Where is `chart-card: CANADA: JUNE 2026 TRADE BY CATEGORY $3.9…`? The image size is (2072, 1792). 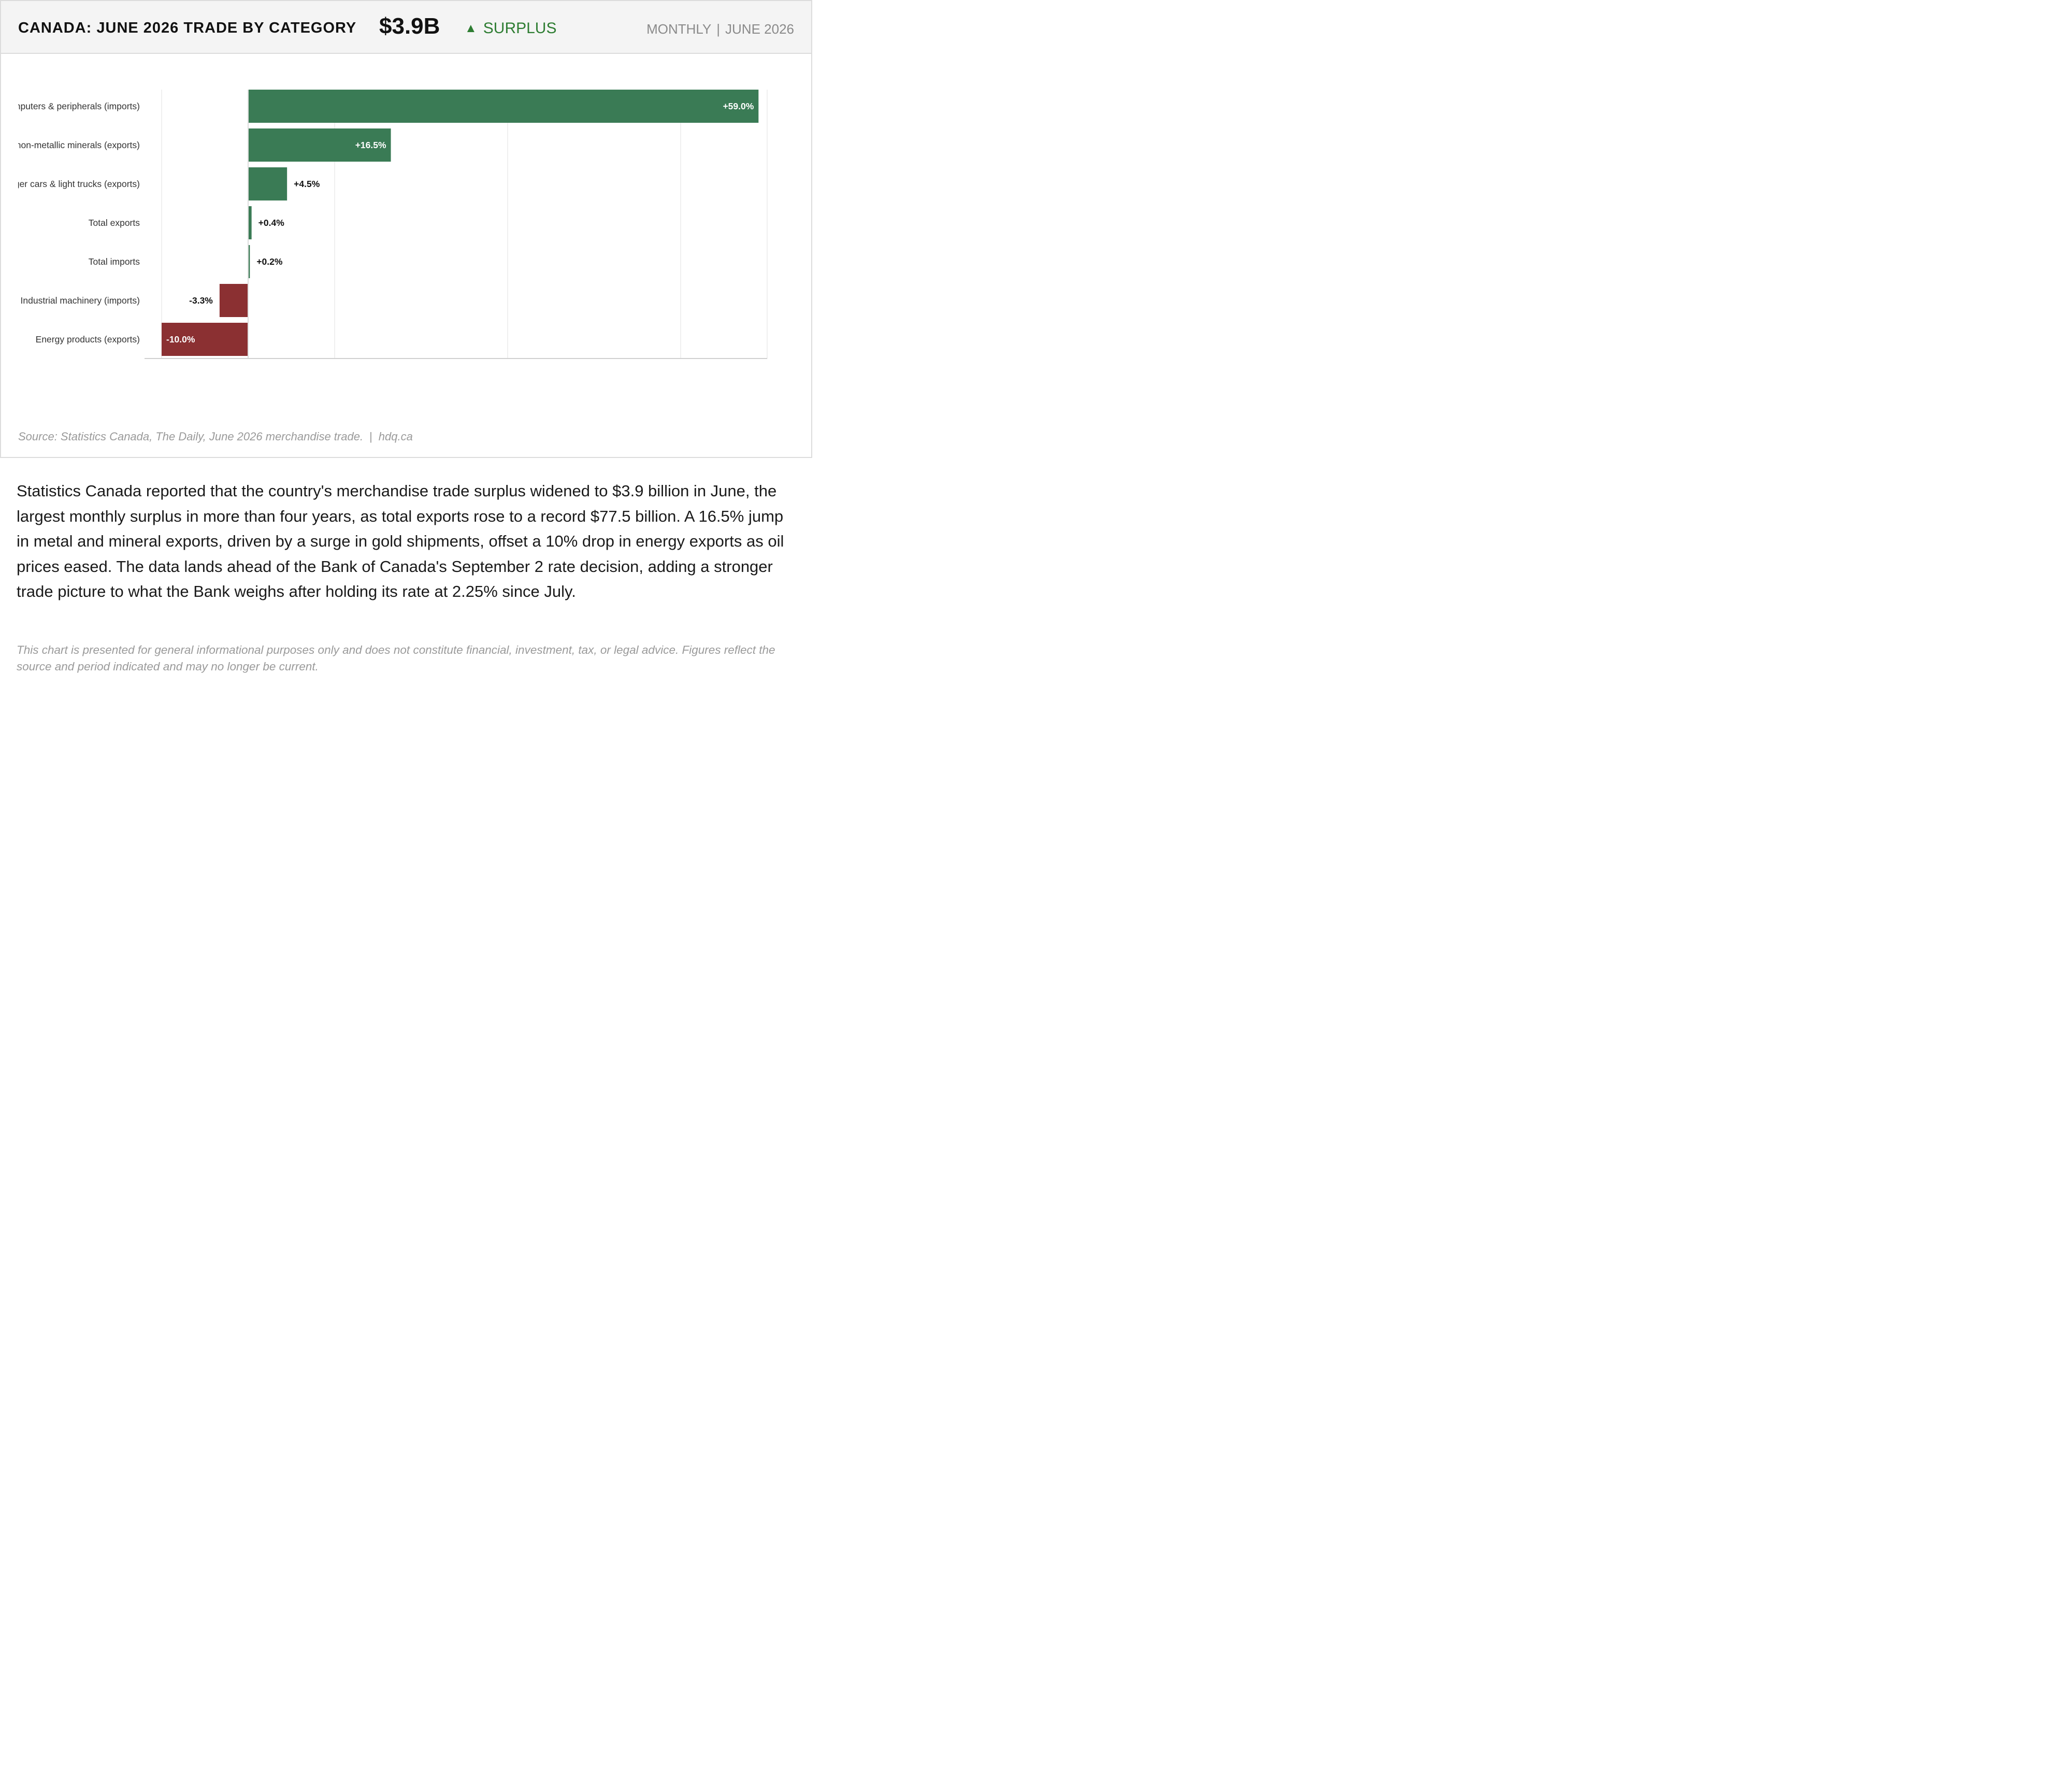
chart-card: CANADA: JUNE 2026 TRADE BY CATEGORY $3.9… is located at coordinates (406, 229).